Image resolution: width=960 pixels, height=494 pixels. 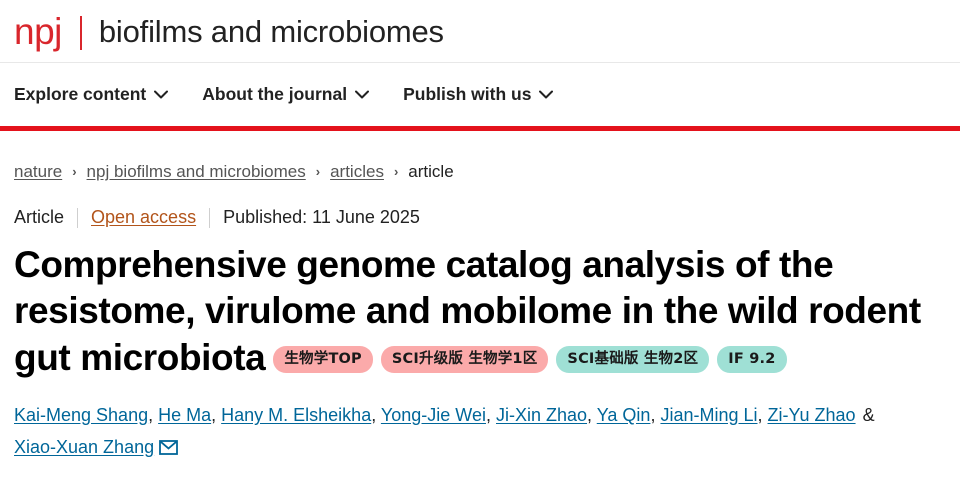 I want to click on breadcrumb-item-journal: npj biofilms and microbiomes, so click(x=196, y=171).